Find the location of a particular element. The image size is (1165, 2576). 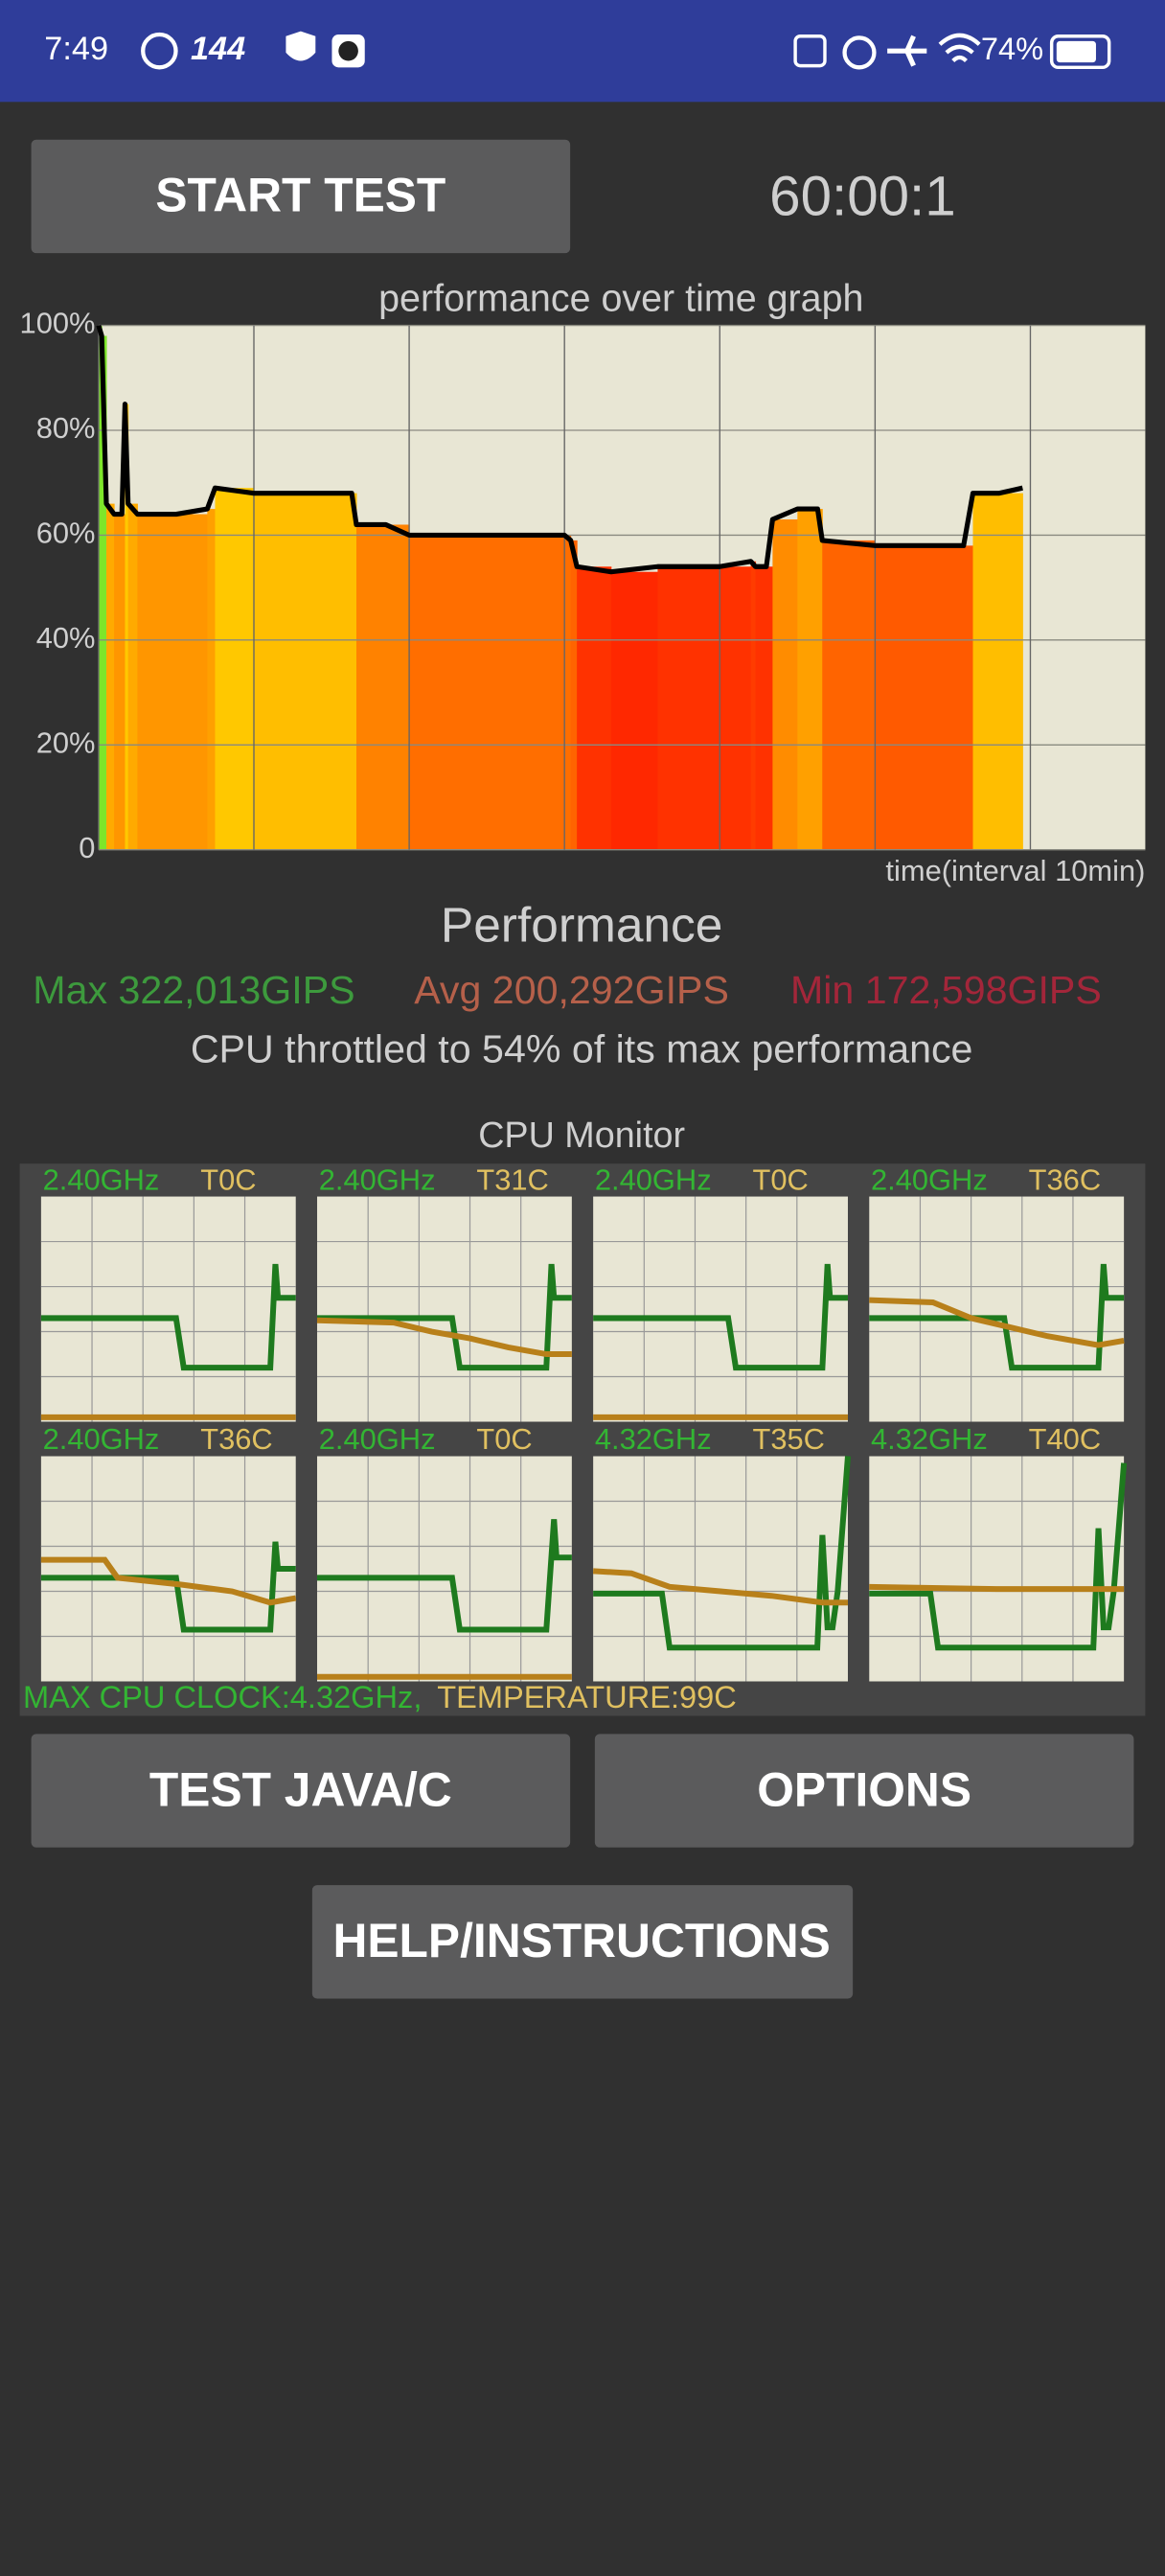

y-tick-label: 20% is located at coordinates (66, 742).